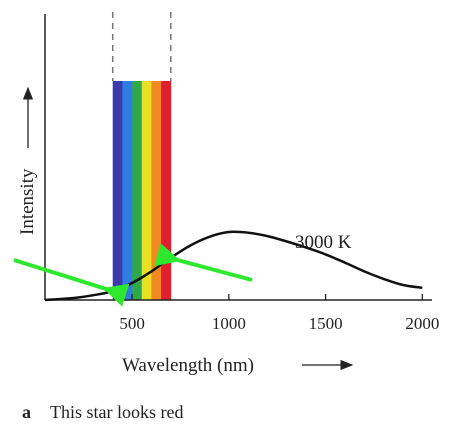 The image size is (460, 442). Describe the element at coordinates (26, 412) in the screenshot. I see `caption-letter: a` at that location.